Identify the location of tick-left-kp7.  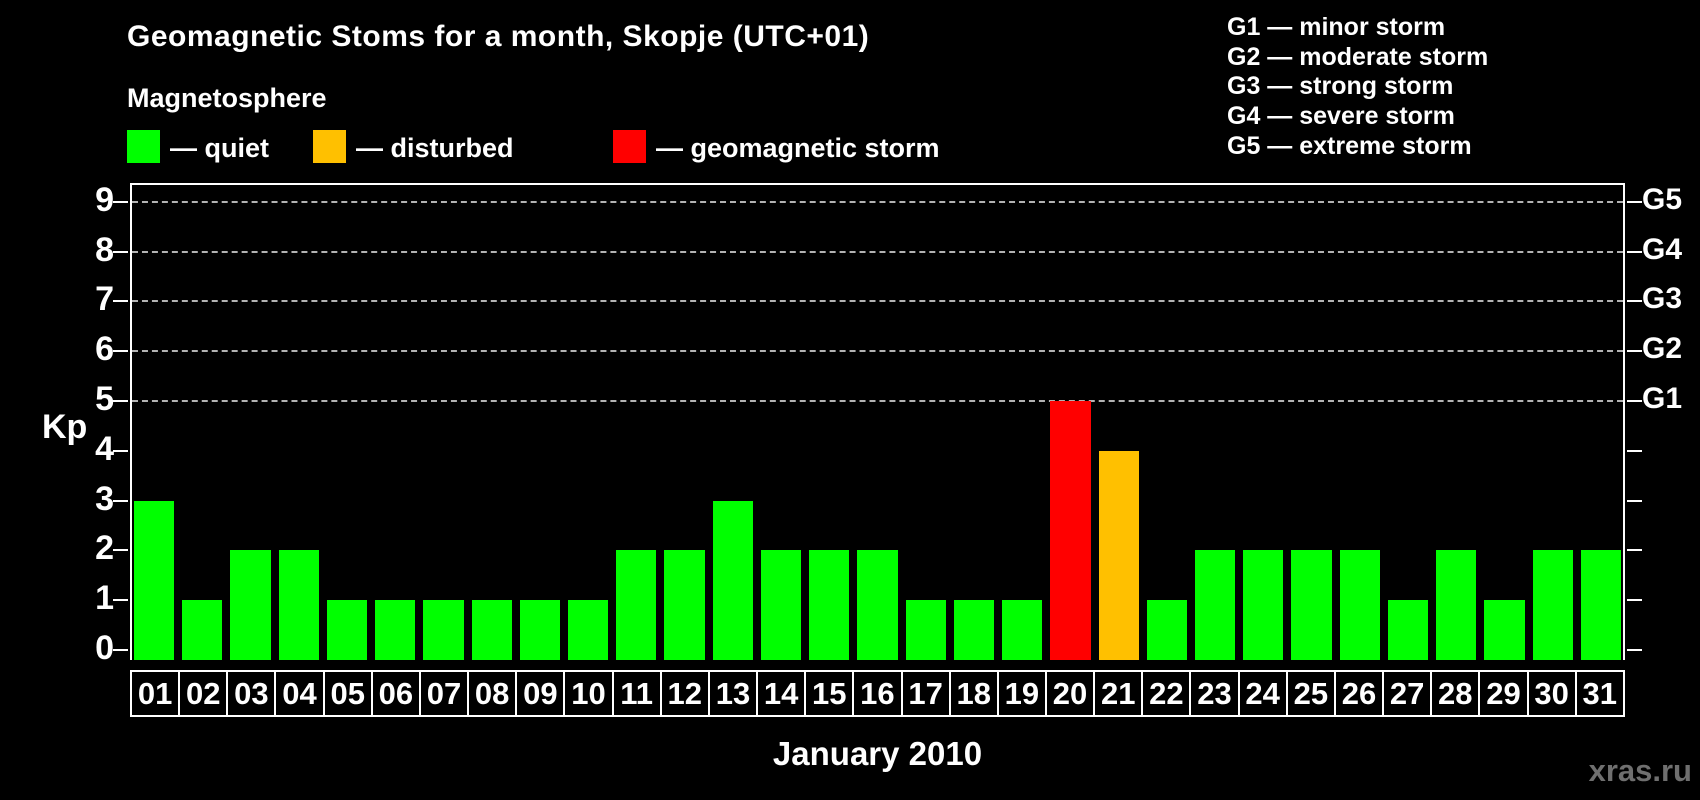
(120, 301).